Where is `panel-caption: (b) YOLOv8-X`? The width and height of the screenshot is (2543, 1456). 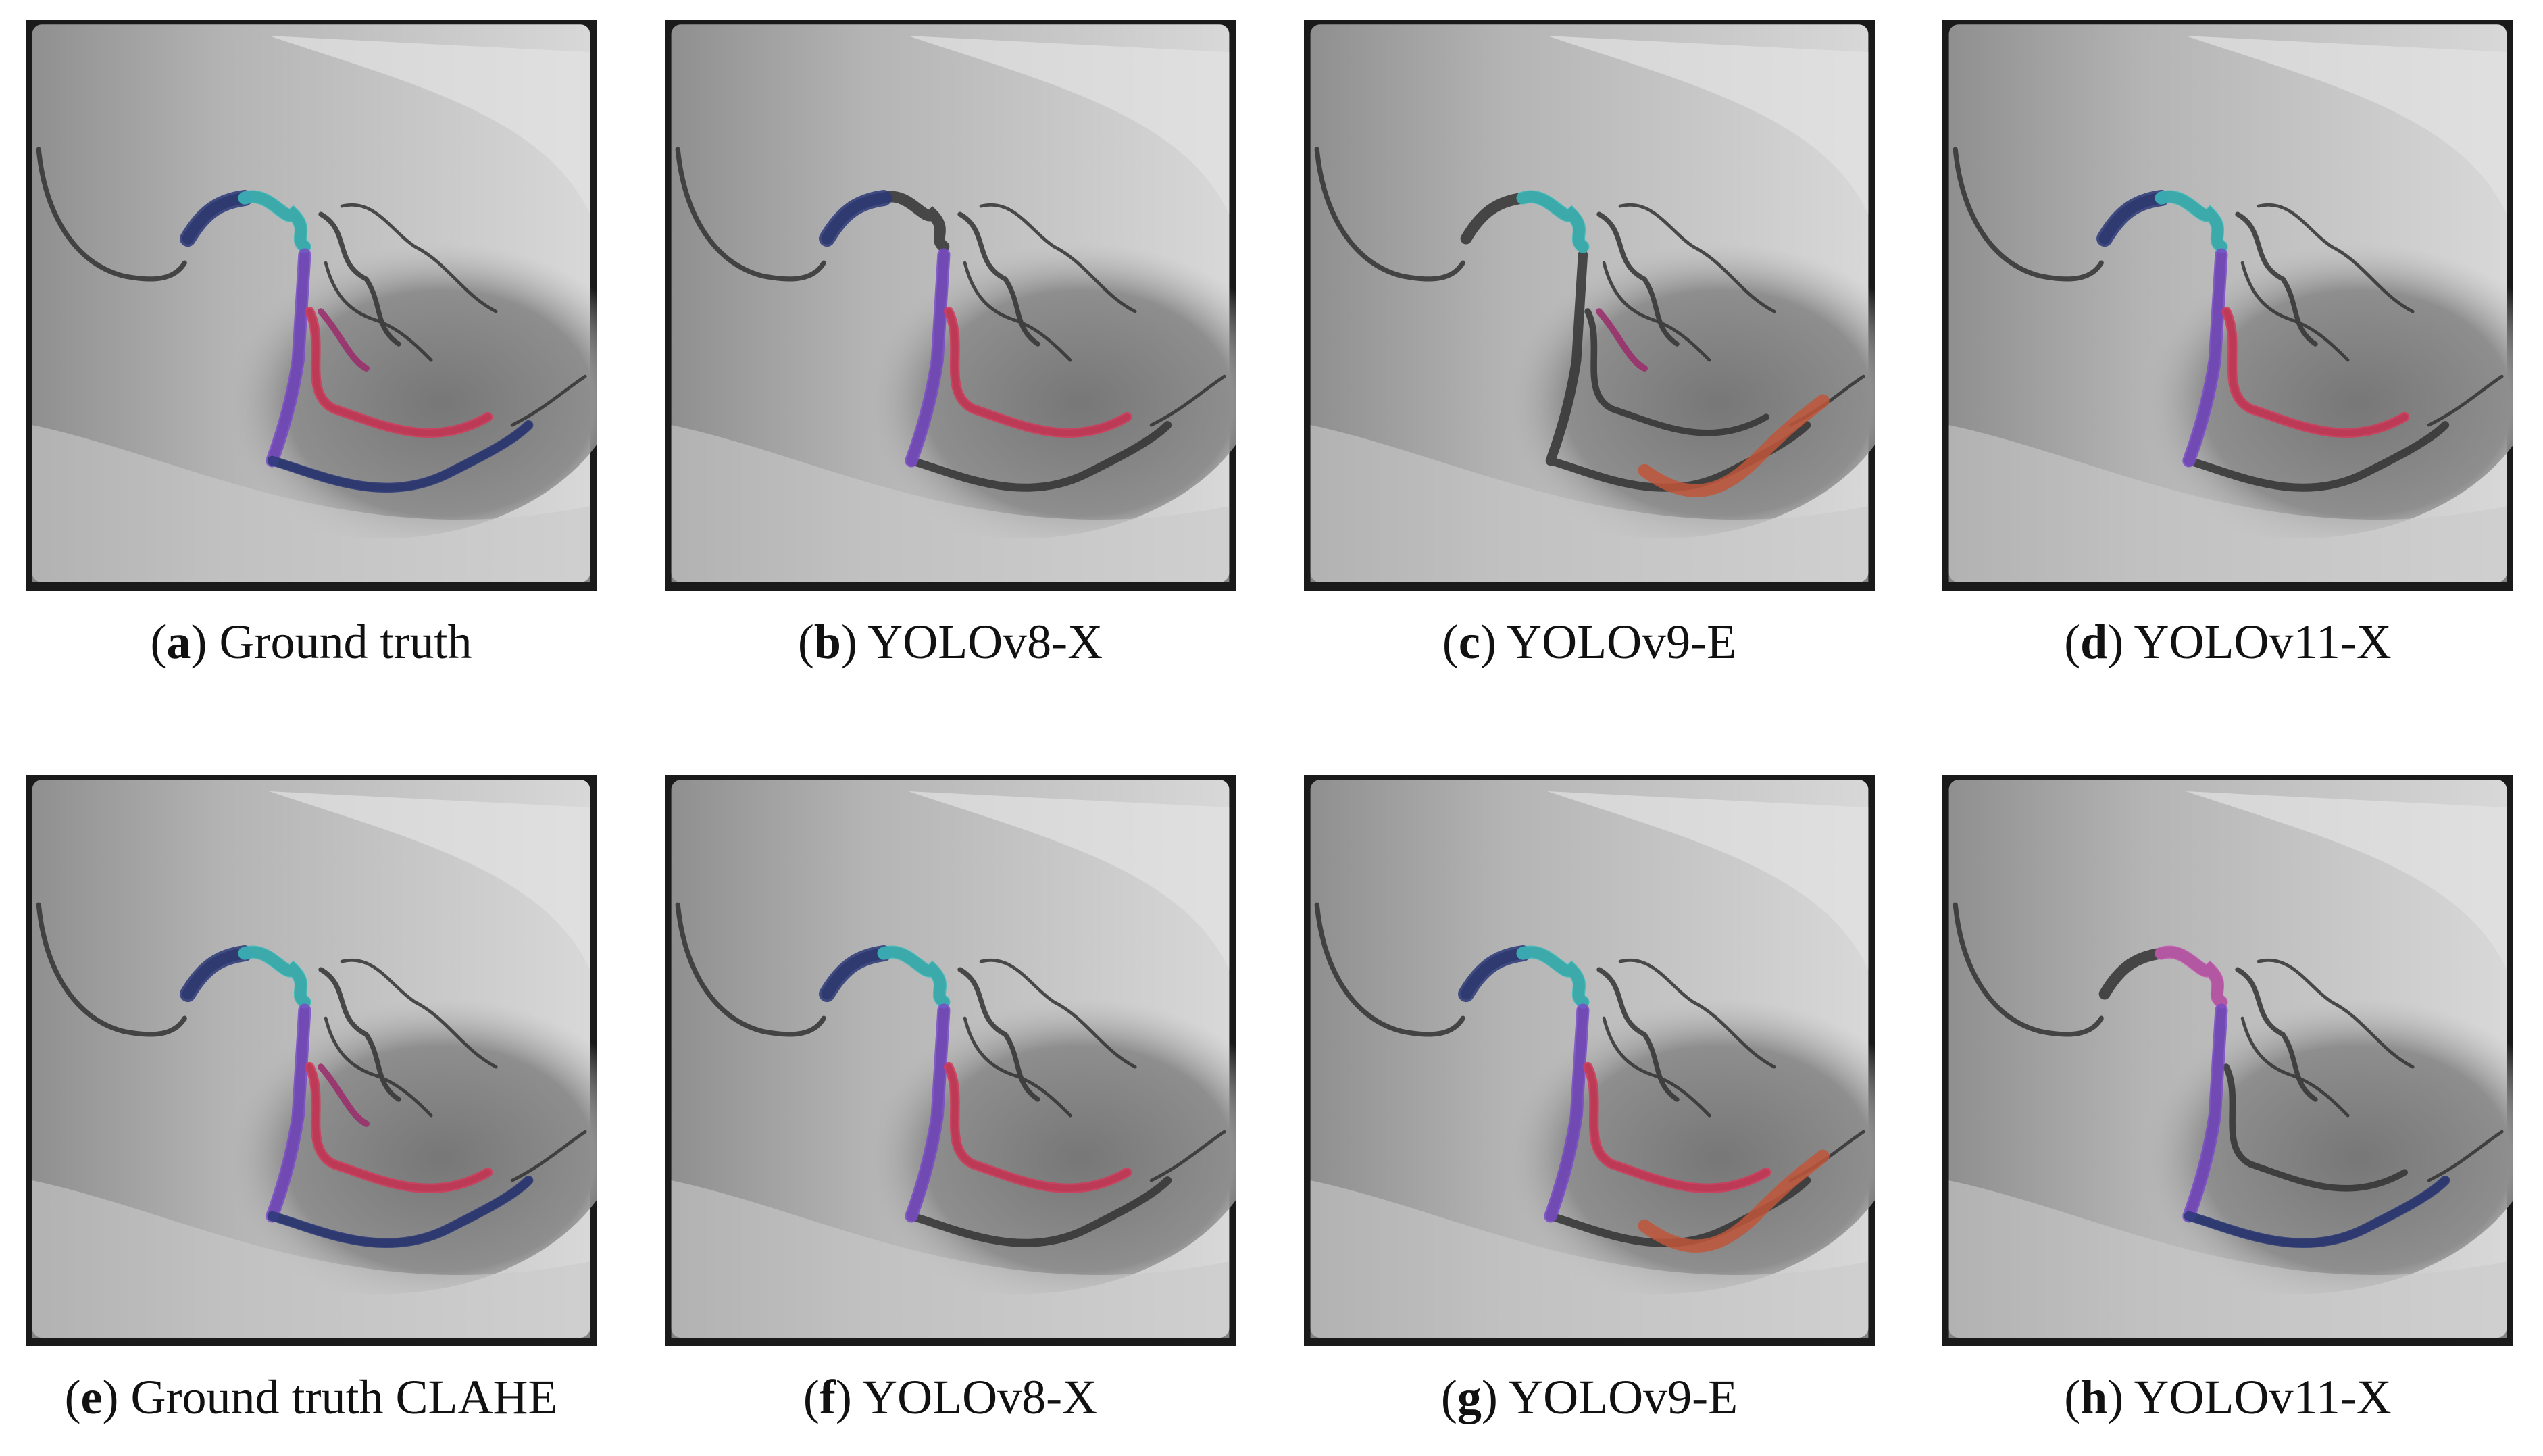 panel-caption: (b) YOLOv8-X is located at coordinates (950, 642).